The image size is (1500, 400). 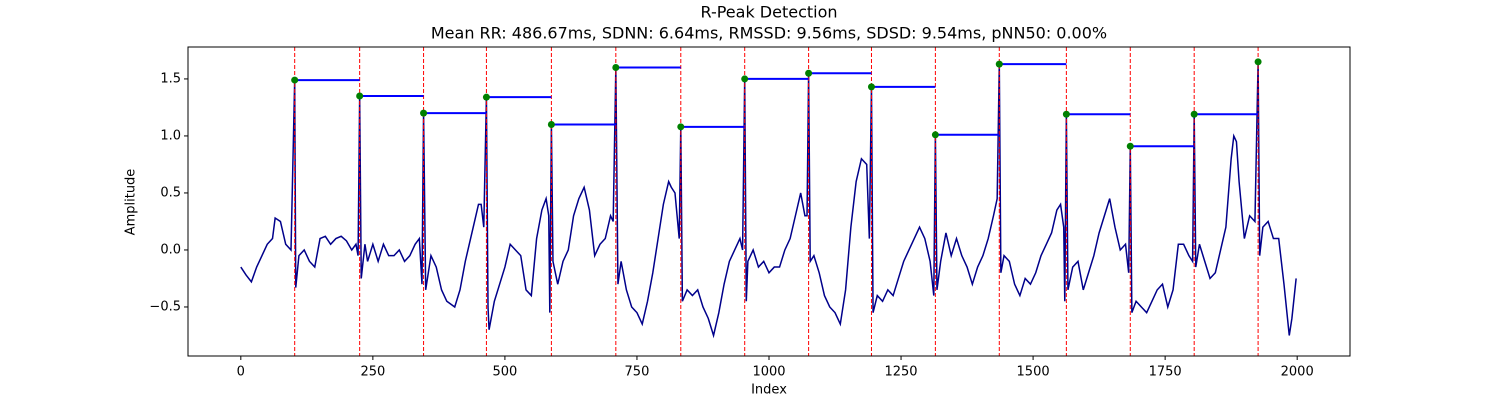 I want to click on y-tick-label: −0.5, so click(x=165, y=306).